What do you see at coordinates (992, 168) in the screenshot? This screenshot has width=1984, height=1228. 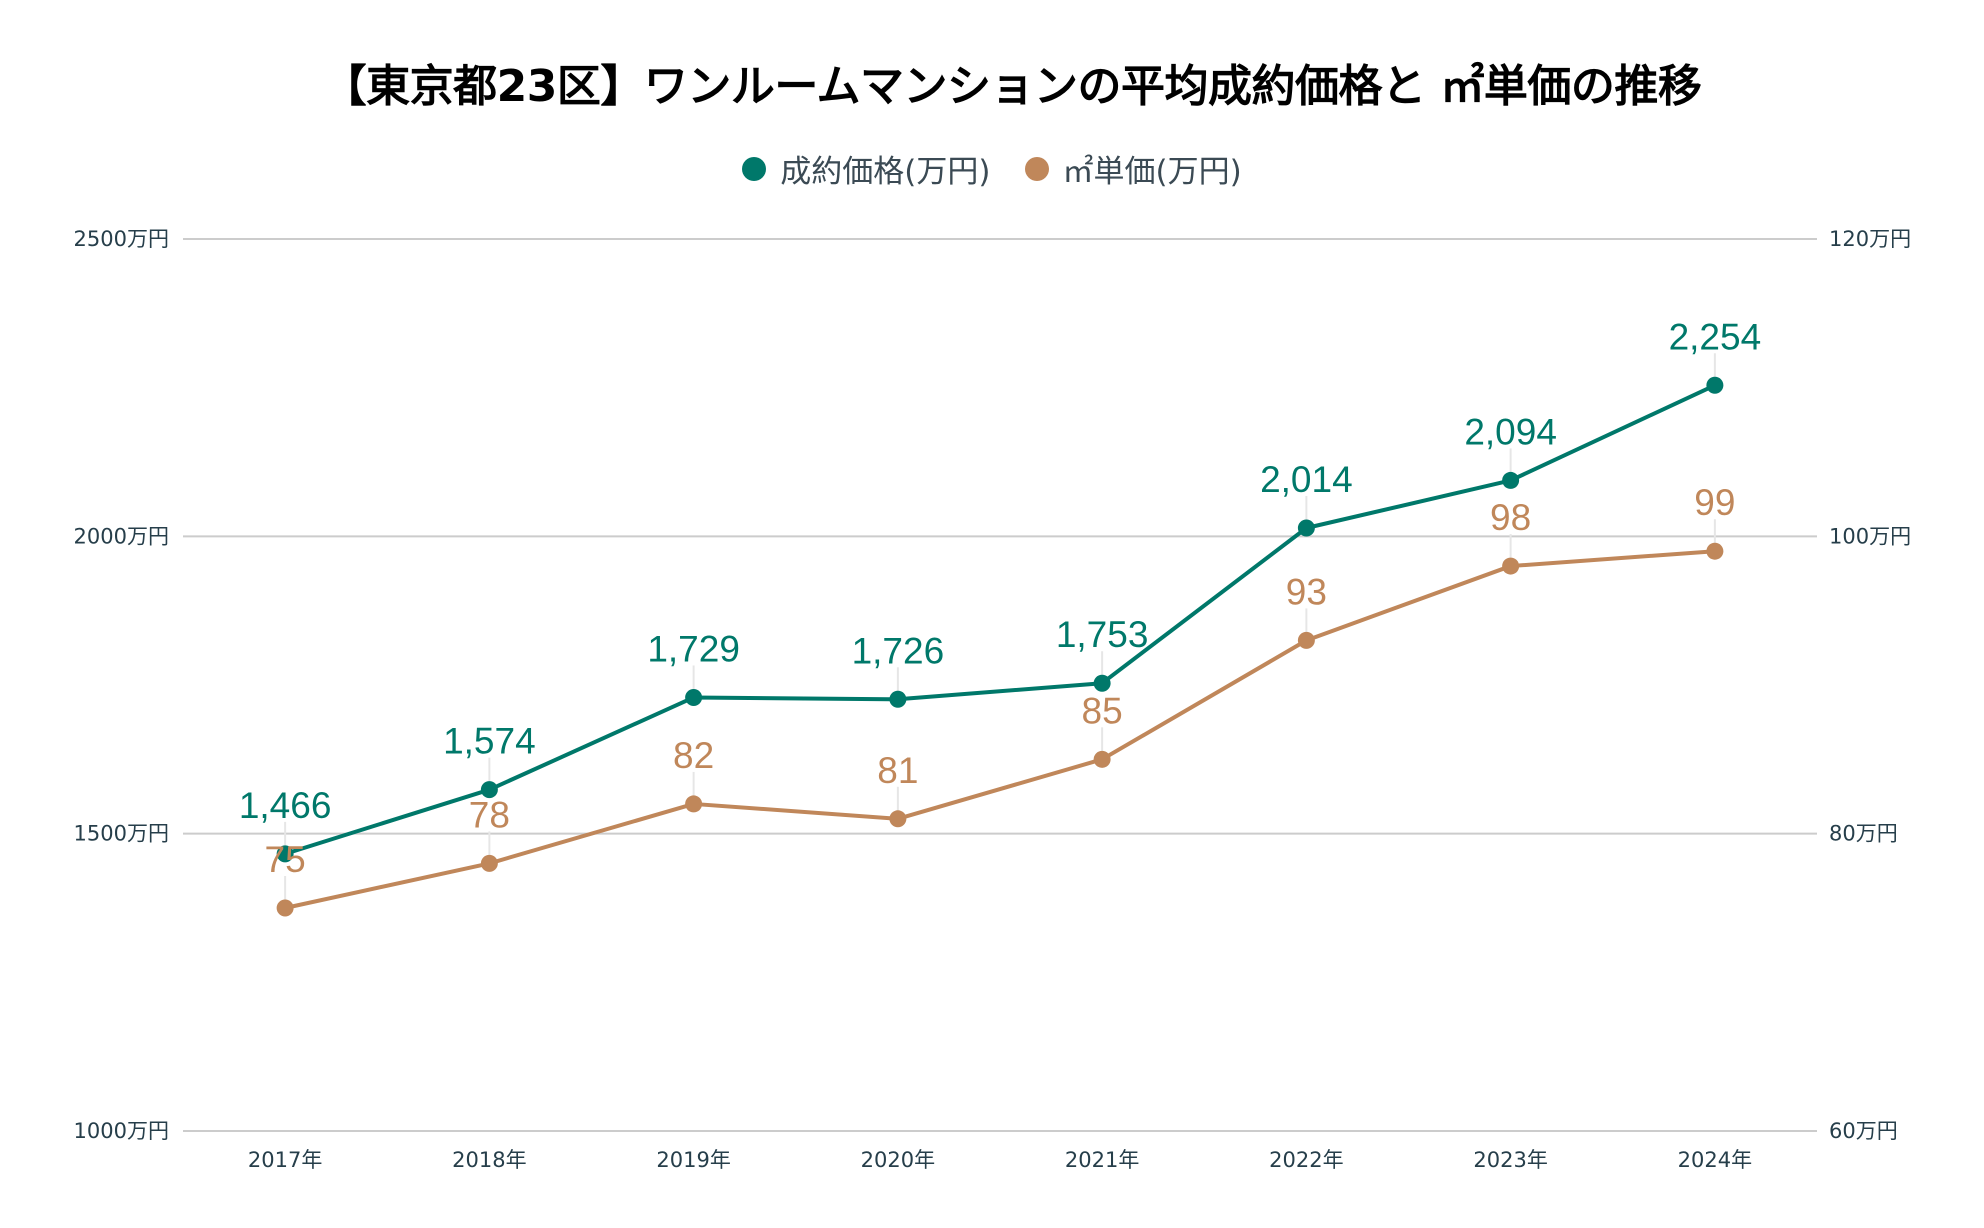 I see `legend: 成約価格(万円) ㎡単価(万円)` at bounding box center [992, 168].